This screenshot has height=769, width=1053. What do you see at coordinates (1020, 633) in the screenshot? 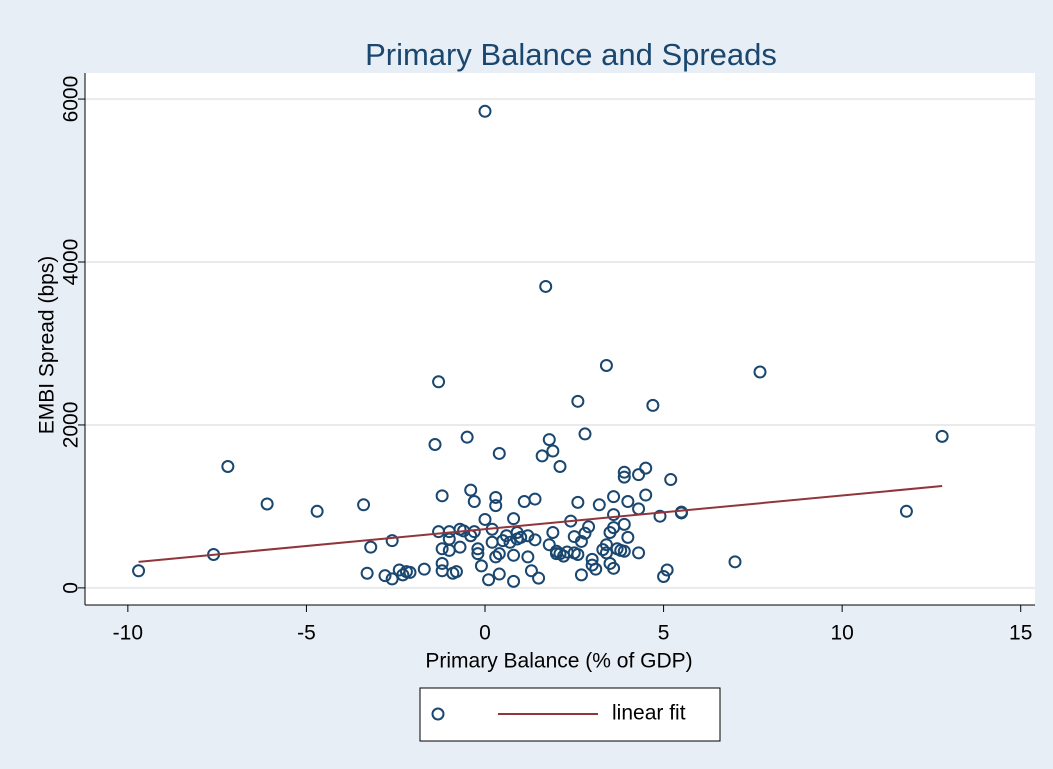
I see `x-tick-label: 15` at bounding box center [1020, 633].